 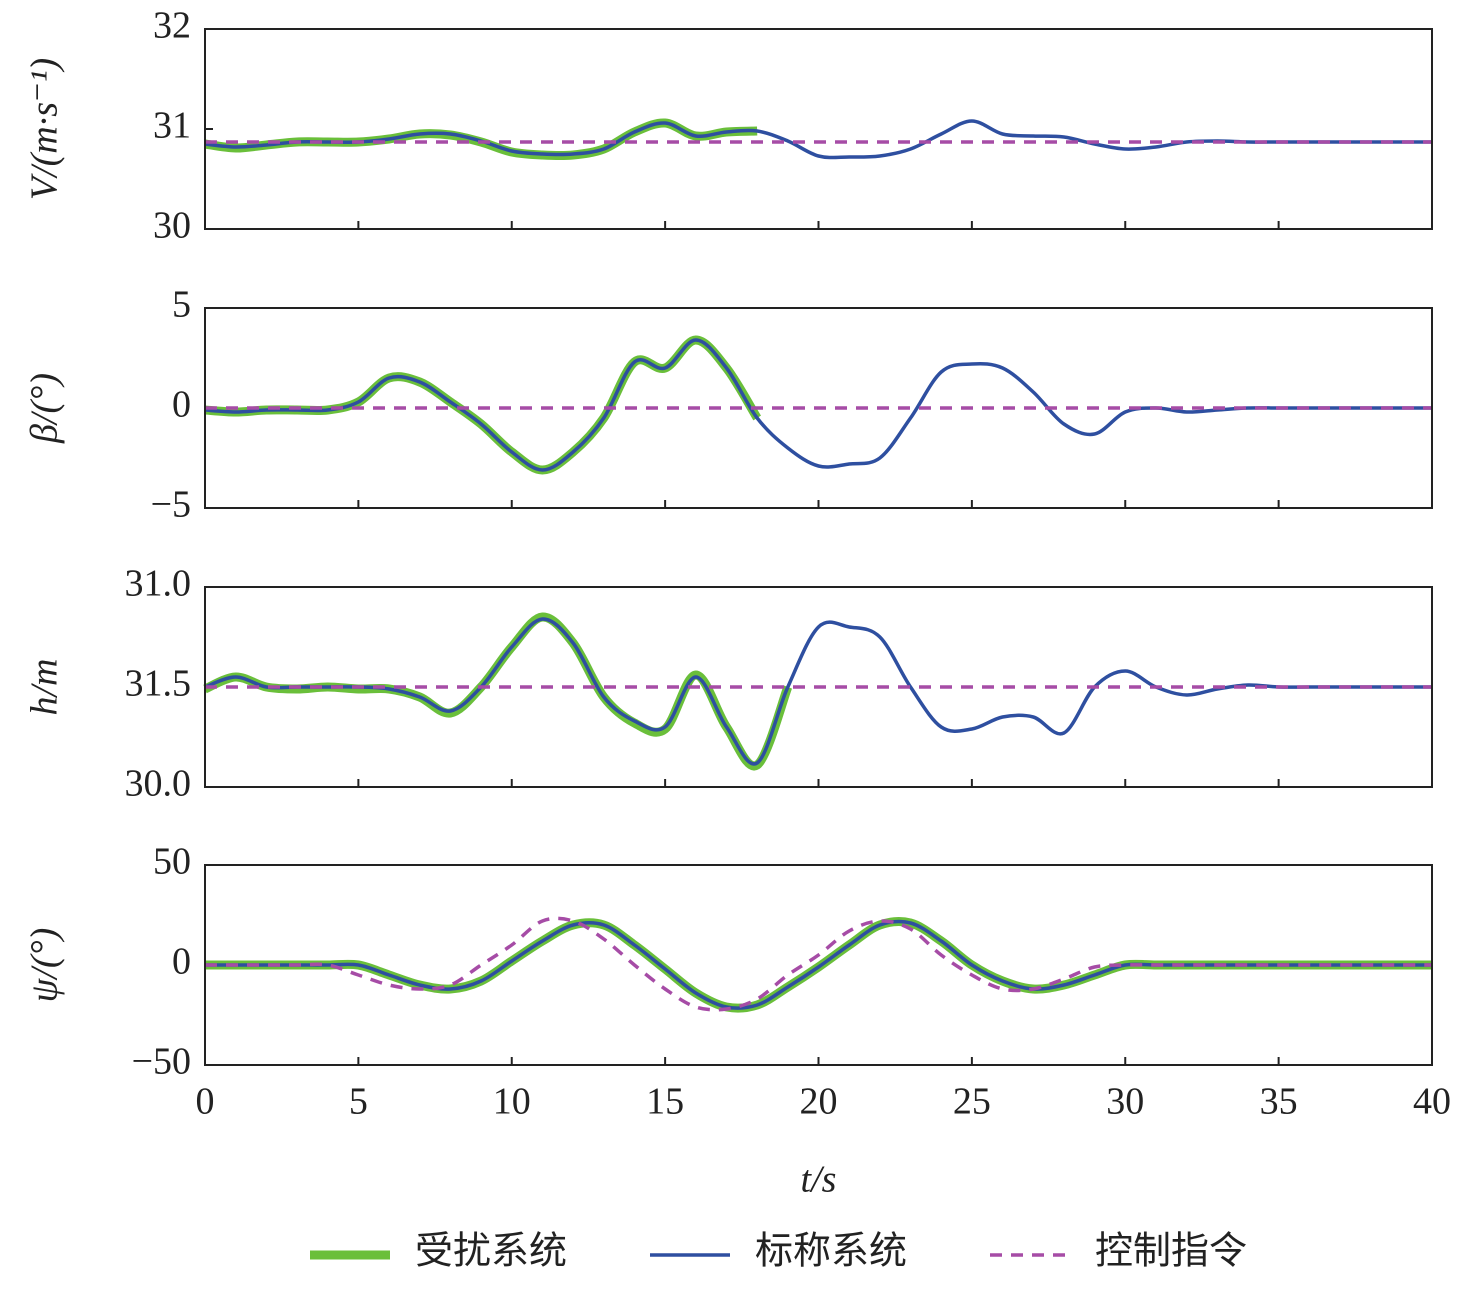 What do you see at coordinates (181, 305) in the screenshot?
I see `y-tick-label: 5` at bounding box center [181, 305].